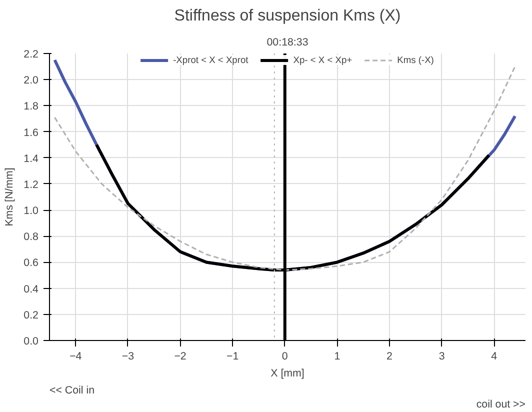 The width and height of the screenshot is (532, 412). I want to click on y-axis-title: Kms [N/mm], so click(10, 197).